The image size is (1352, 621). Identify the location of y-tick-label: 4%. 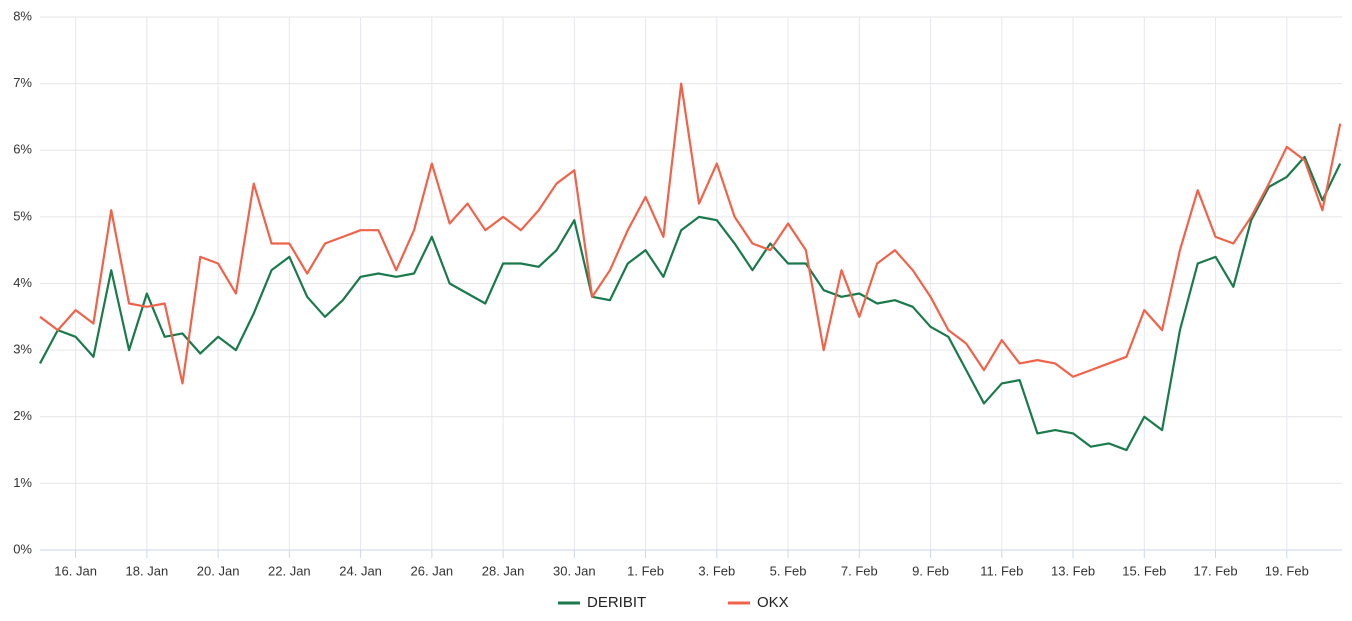
(22, 282).